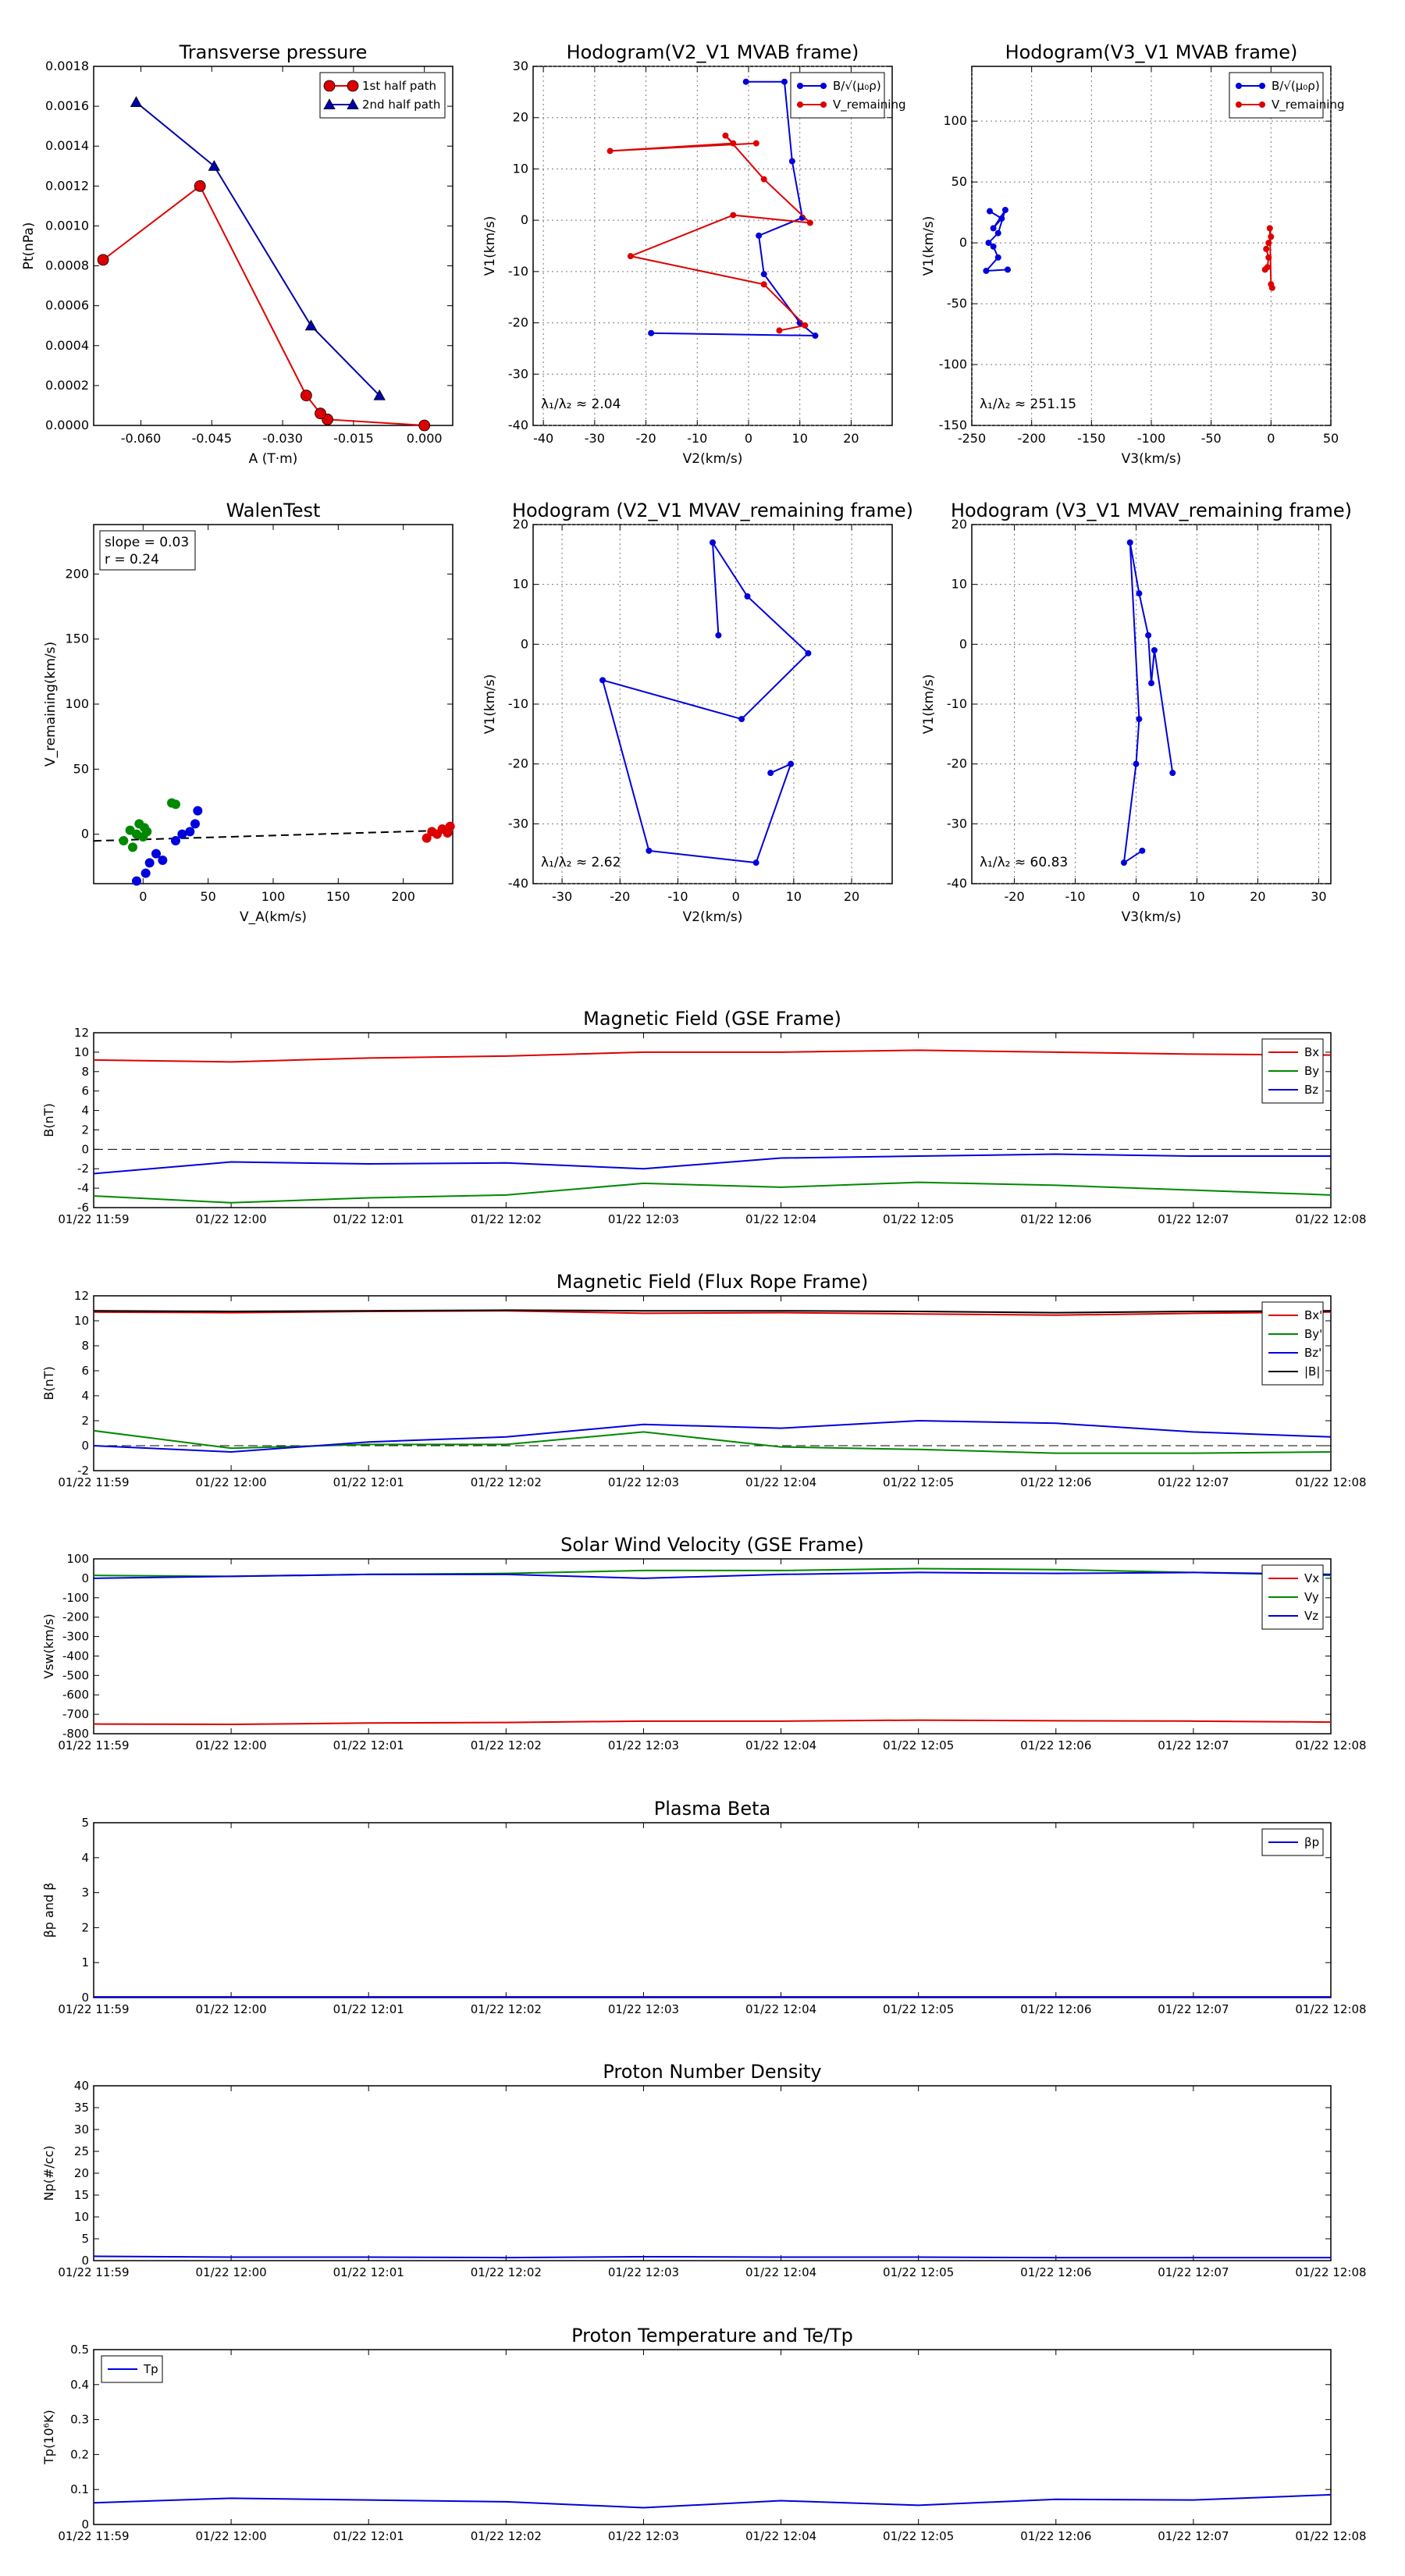 Image resolution: width=1405 pixels, height=2576 pixels. Describe the element at coordinates (1311, 1090) in the screenshot. I see `legend-label: Bz` at that location.